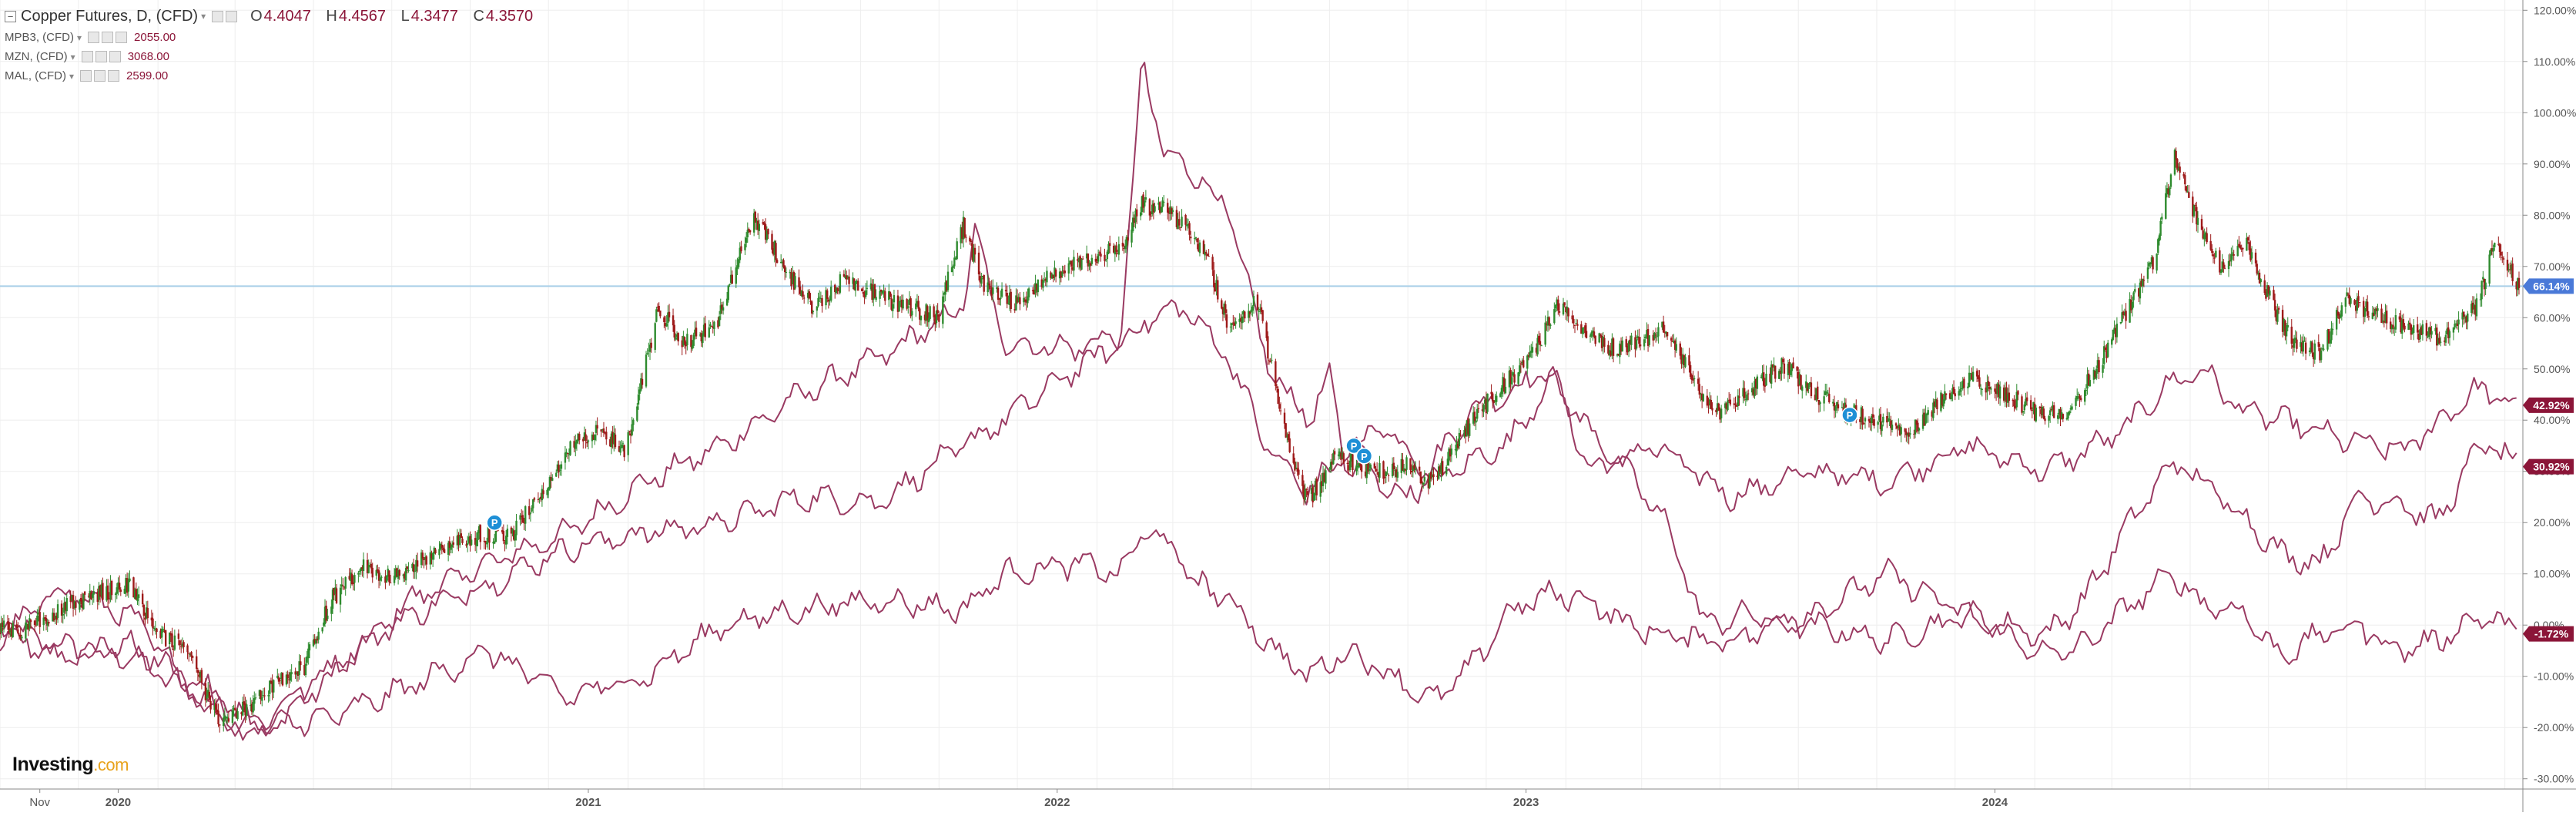 The width and height of the screenshot is (2576, 816). What do you see at coordinates (275, 76) in the screenshot?
I see `legend-compare-row: MAL, (CFD) ▾ 2599.00` at bounding box center [275, 76].